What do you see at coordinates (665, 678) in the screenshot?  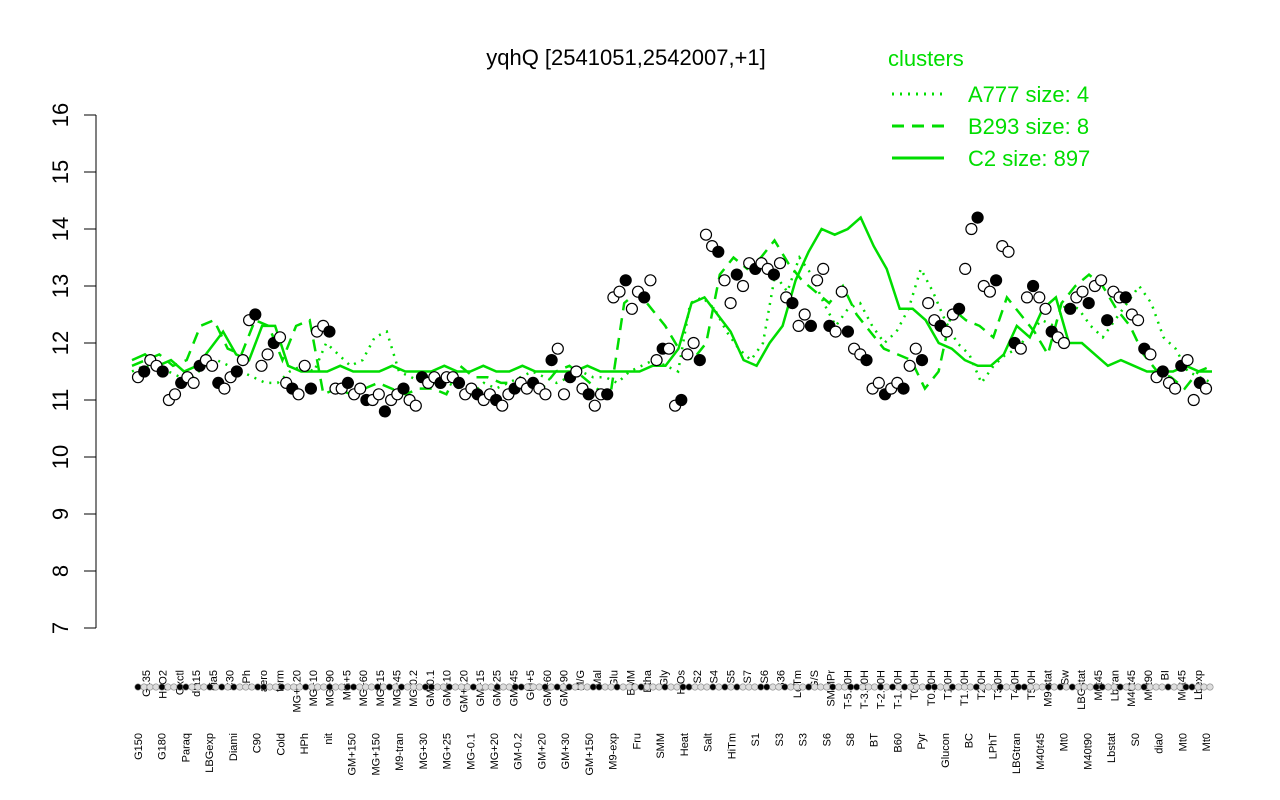 I see `x-tick-label: Gly` at bounding box center [665, 678].